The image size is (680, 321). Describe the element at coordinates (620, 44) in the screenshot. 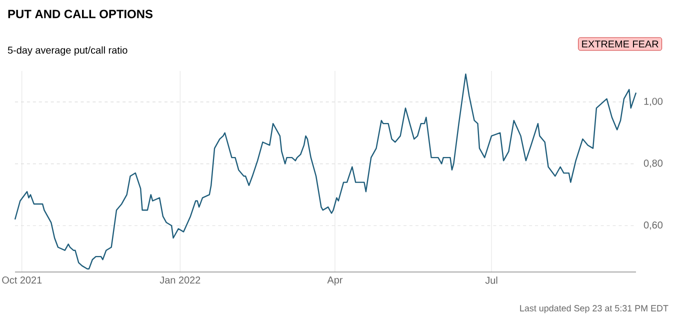

I see `text: EXTREME FEAR` at that location.